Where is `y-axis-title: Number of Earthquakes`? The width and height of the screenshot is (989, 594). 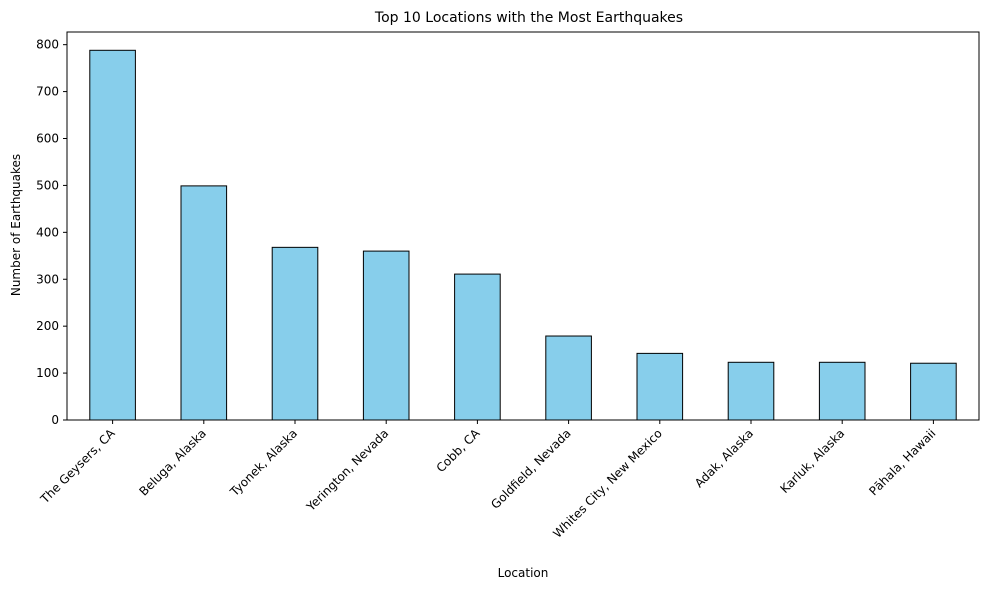
y-axis-title: Number of Earthquakes is located at coordinates (16, 225).